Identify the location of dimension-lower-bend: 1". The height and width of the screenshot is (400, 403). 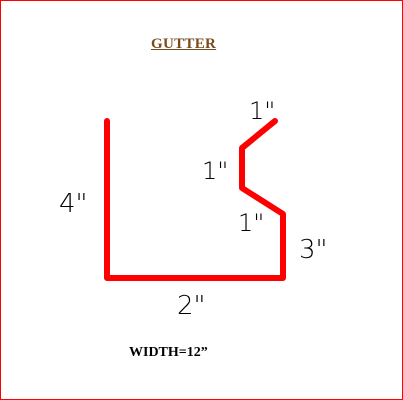
(251, 223).